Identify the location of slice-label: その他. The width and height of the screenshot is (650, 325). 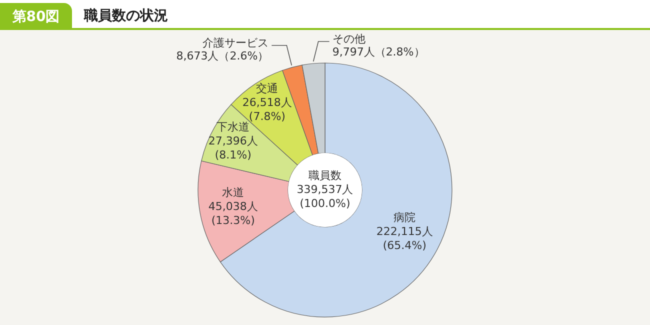
(349, 39).